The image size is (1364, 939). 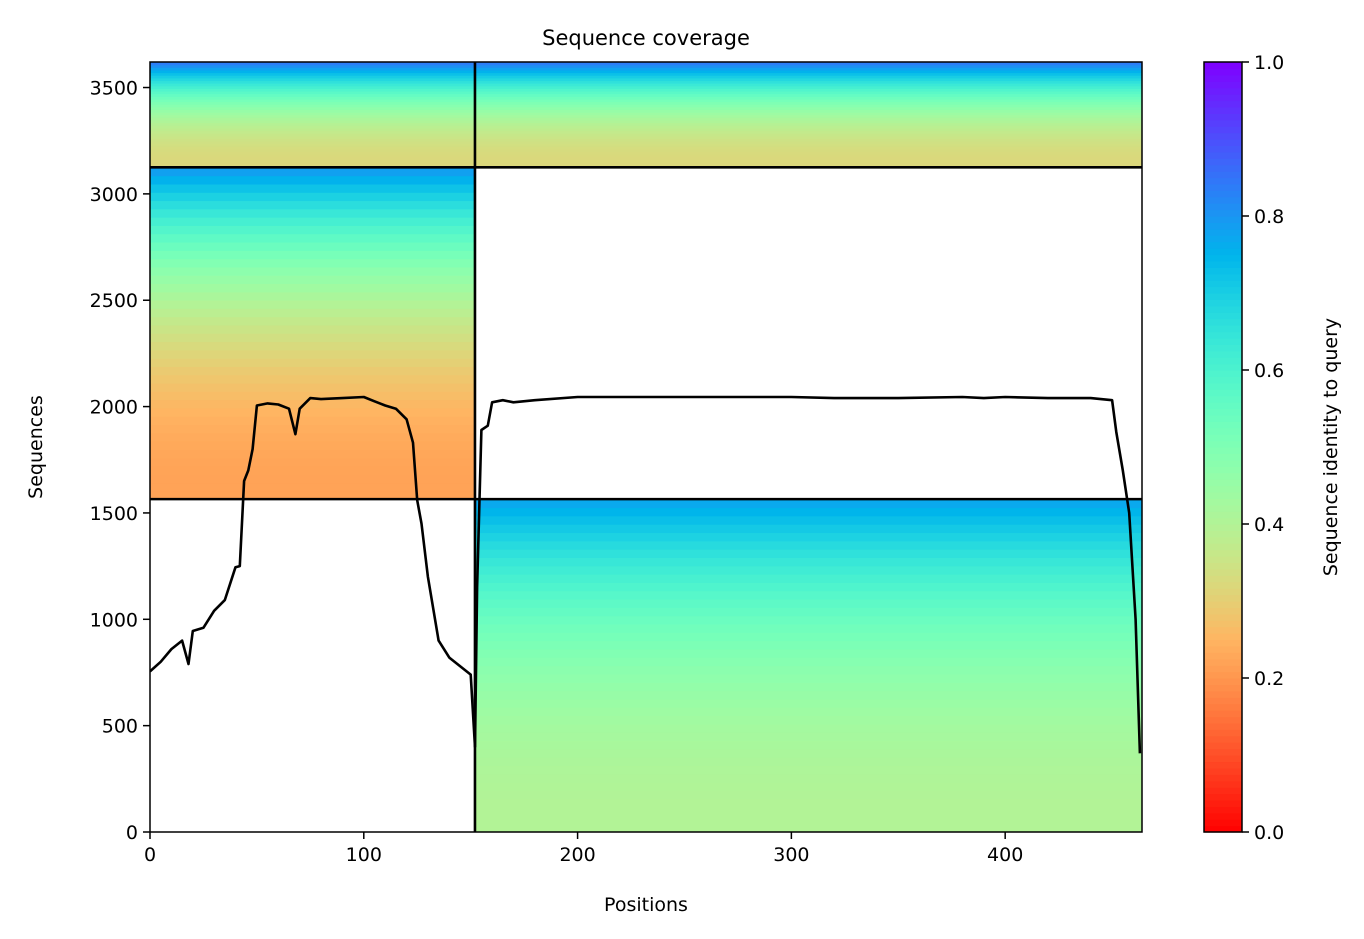 What do you see at coordinates (646, 38) in the screenshot?
I see `chart-title: Sequence coverage` at bounding box center [646, 38].